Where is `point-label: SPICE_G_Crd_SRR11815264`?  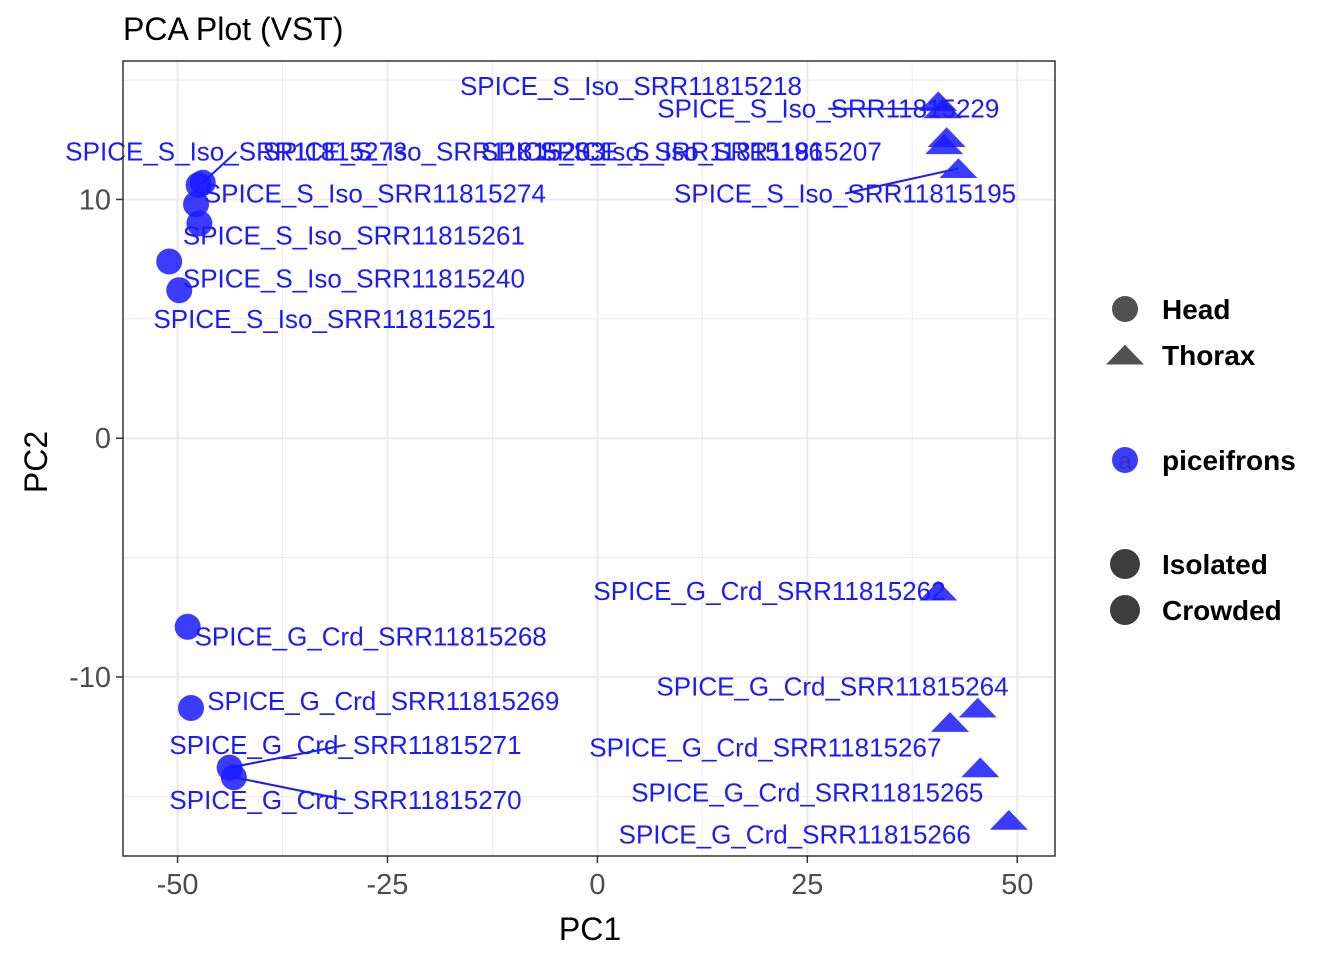 point-label: SPICE_G_Crd_SRR11815264 is located at coordinates (832, 686).